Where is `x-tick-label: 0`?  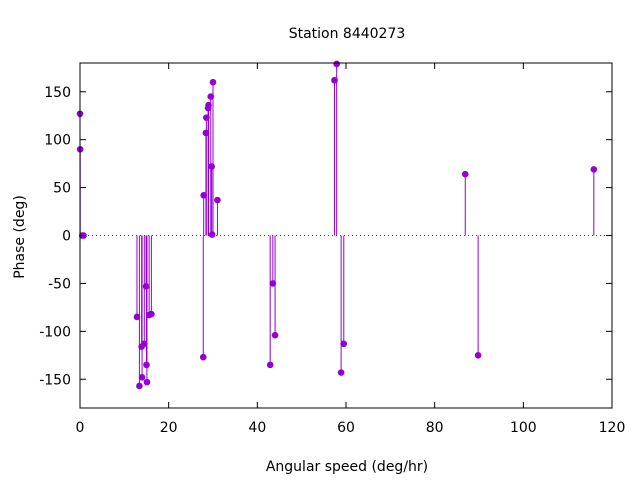
x-tick-label: 0 is located at coordinates (80, 428).